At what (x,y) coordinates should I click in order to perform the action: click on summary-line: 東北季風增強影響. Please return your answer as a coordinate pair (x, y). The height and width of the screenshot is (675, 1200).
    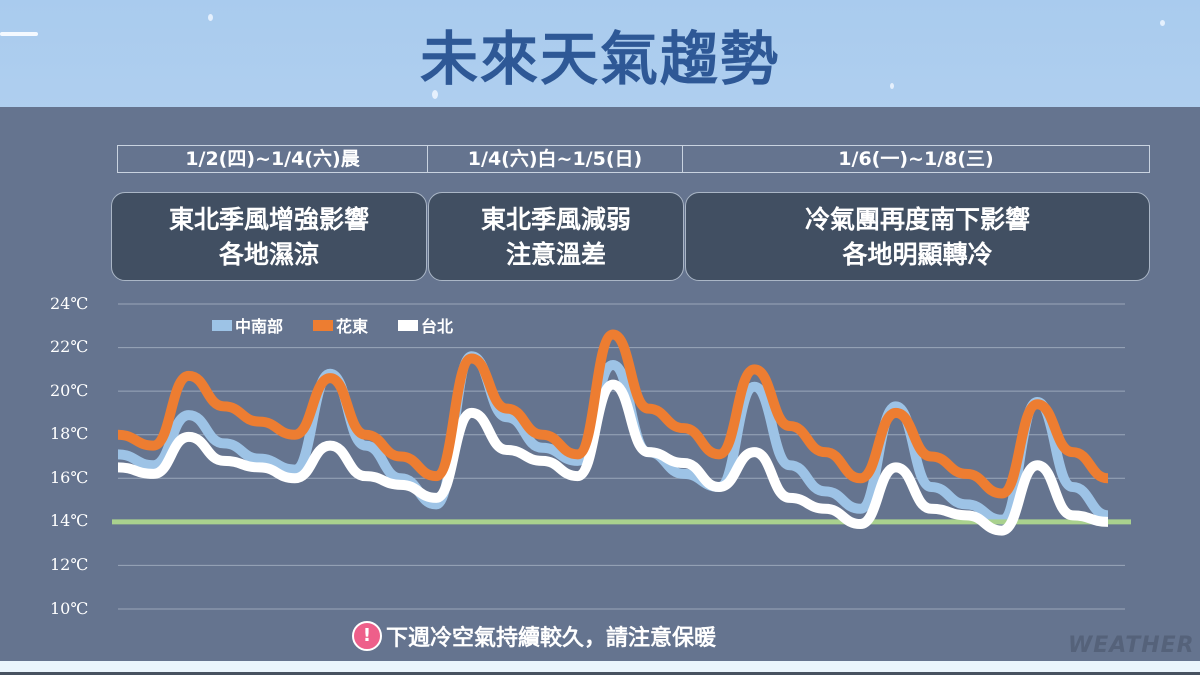
    Looking at the image, I should click on (268, 219).